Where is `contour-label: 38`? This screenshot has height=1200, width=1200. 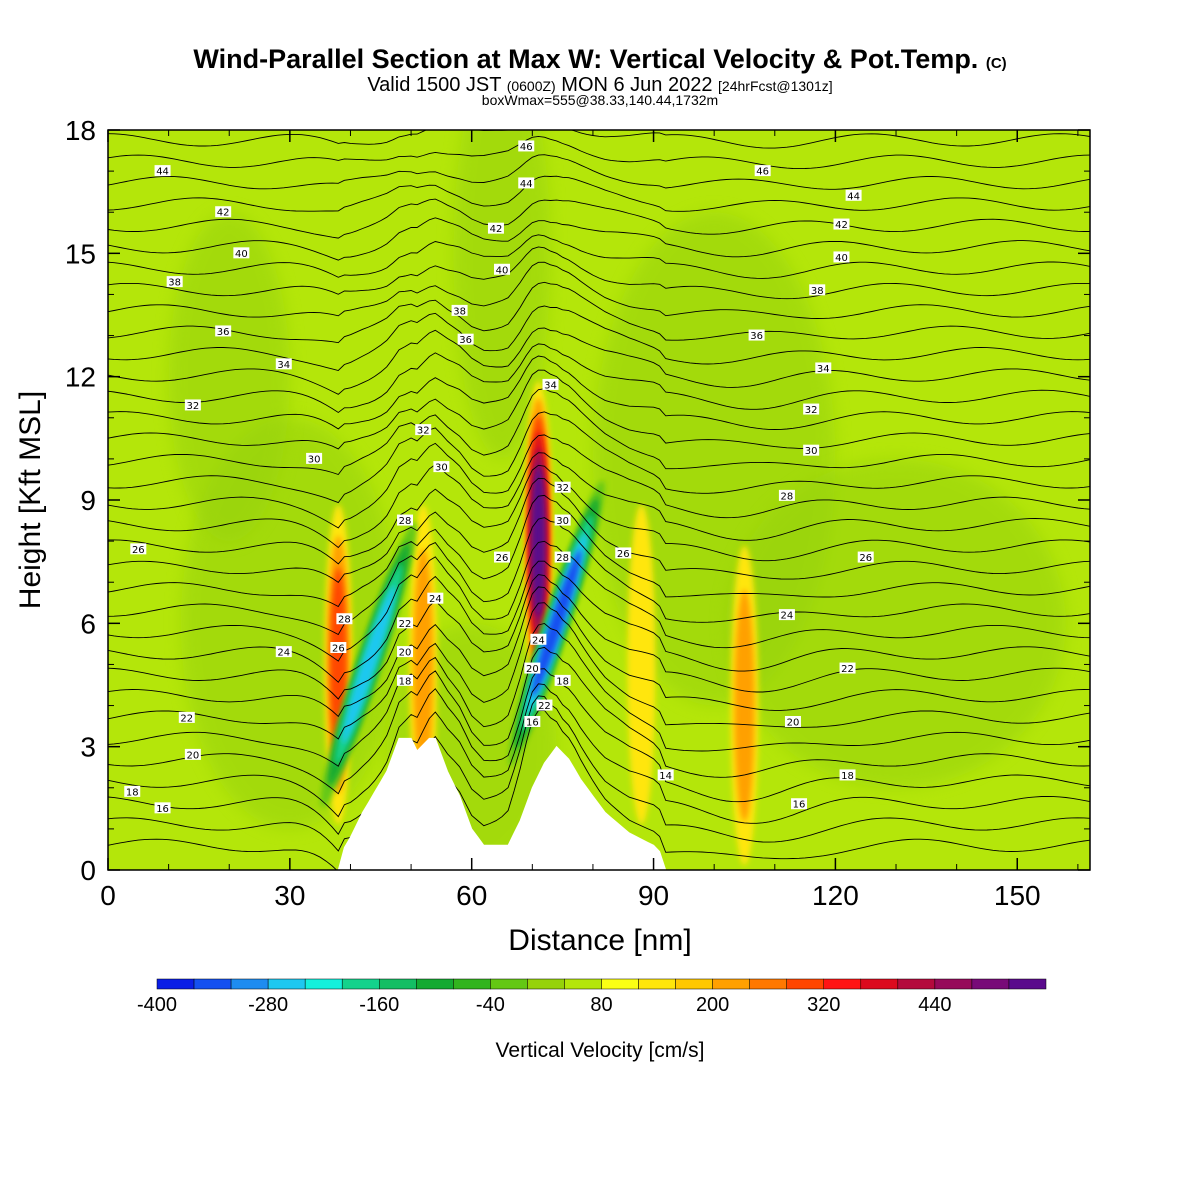
contour-label: 38 is located at coordinates (459, 310).